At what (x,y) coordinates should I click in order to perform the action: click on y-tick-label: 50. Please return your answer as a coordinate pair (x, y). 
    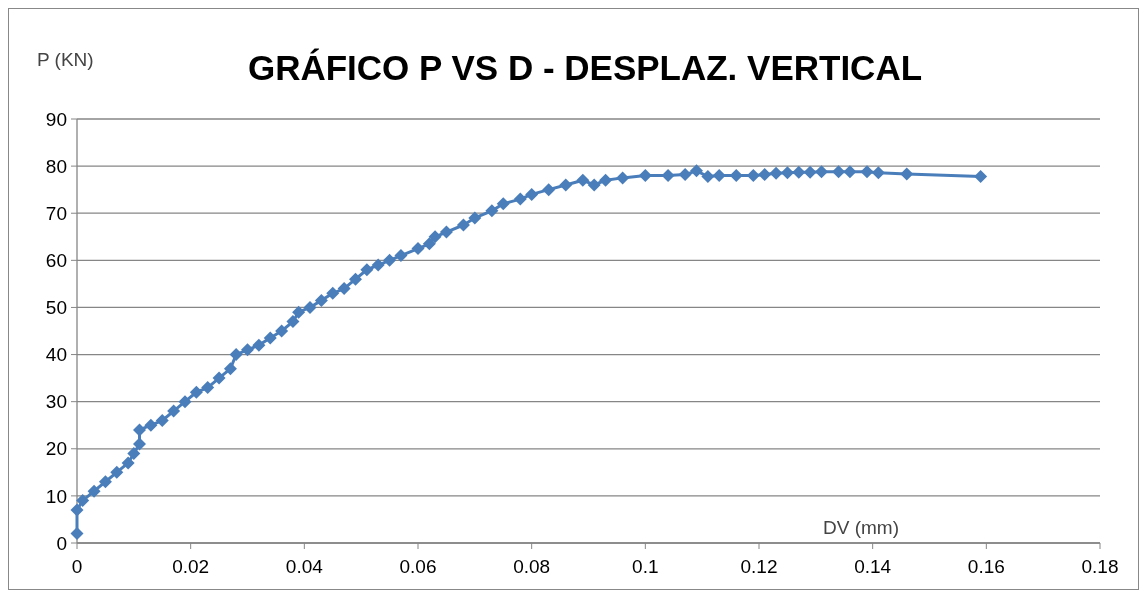
    Looking at the image, I should click on (56, 308).